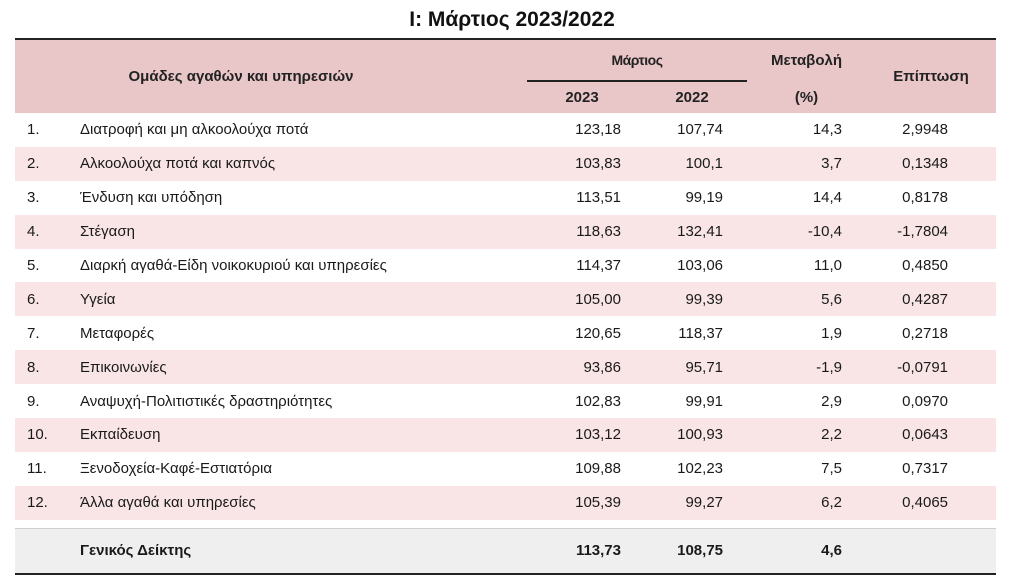  I want to click on row-value-2022: 99,19, so click(704, 198).